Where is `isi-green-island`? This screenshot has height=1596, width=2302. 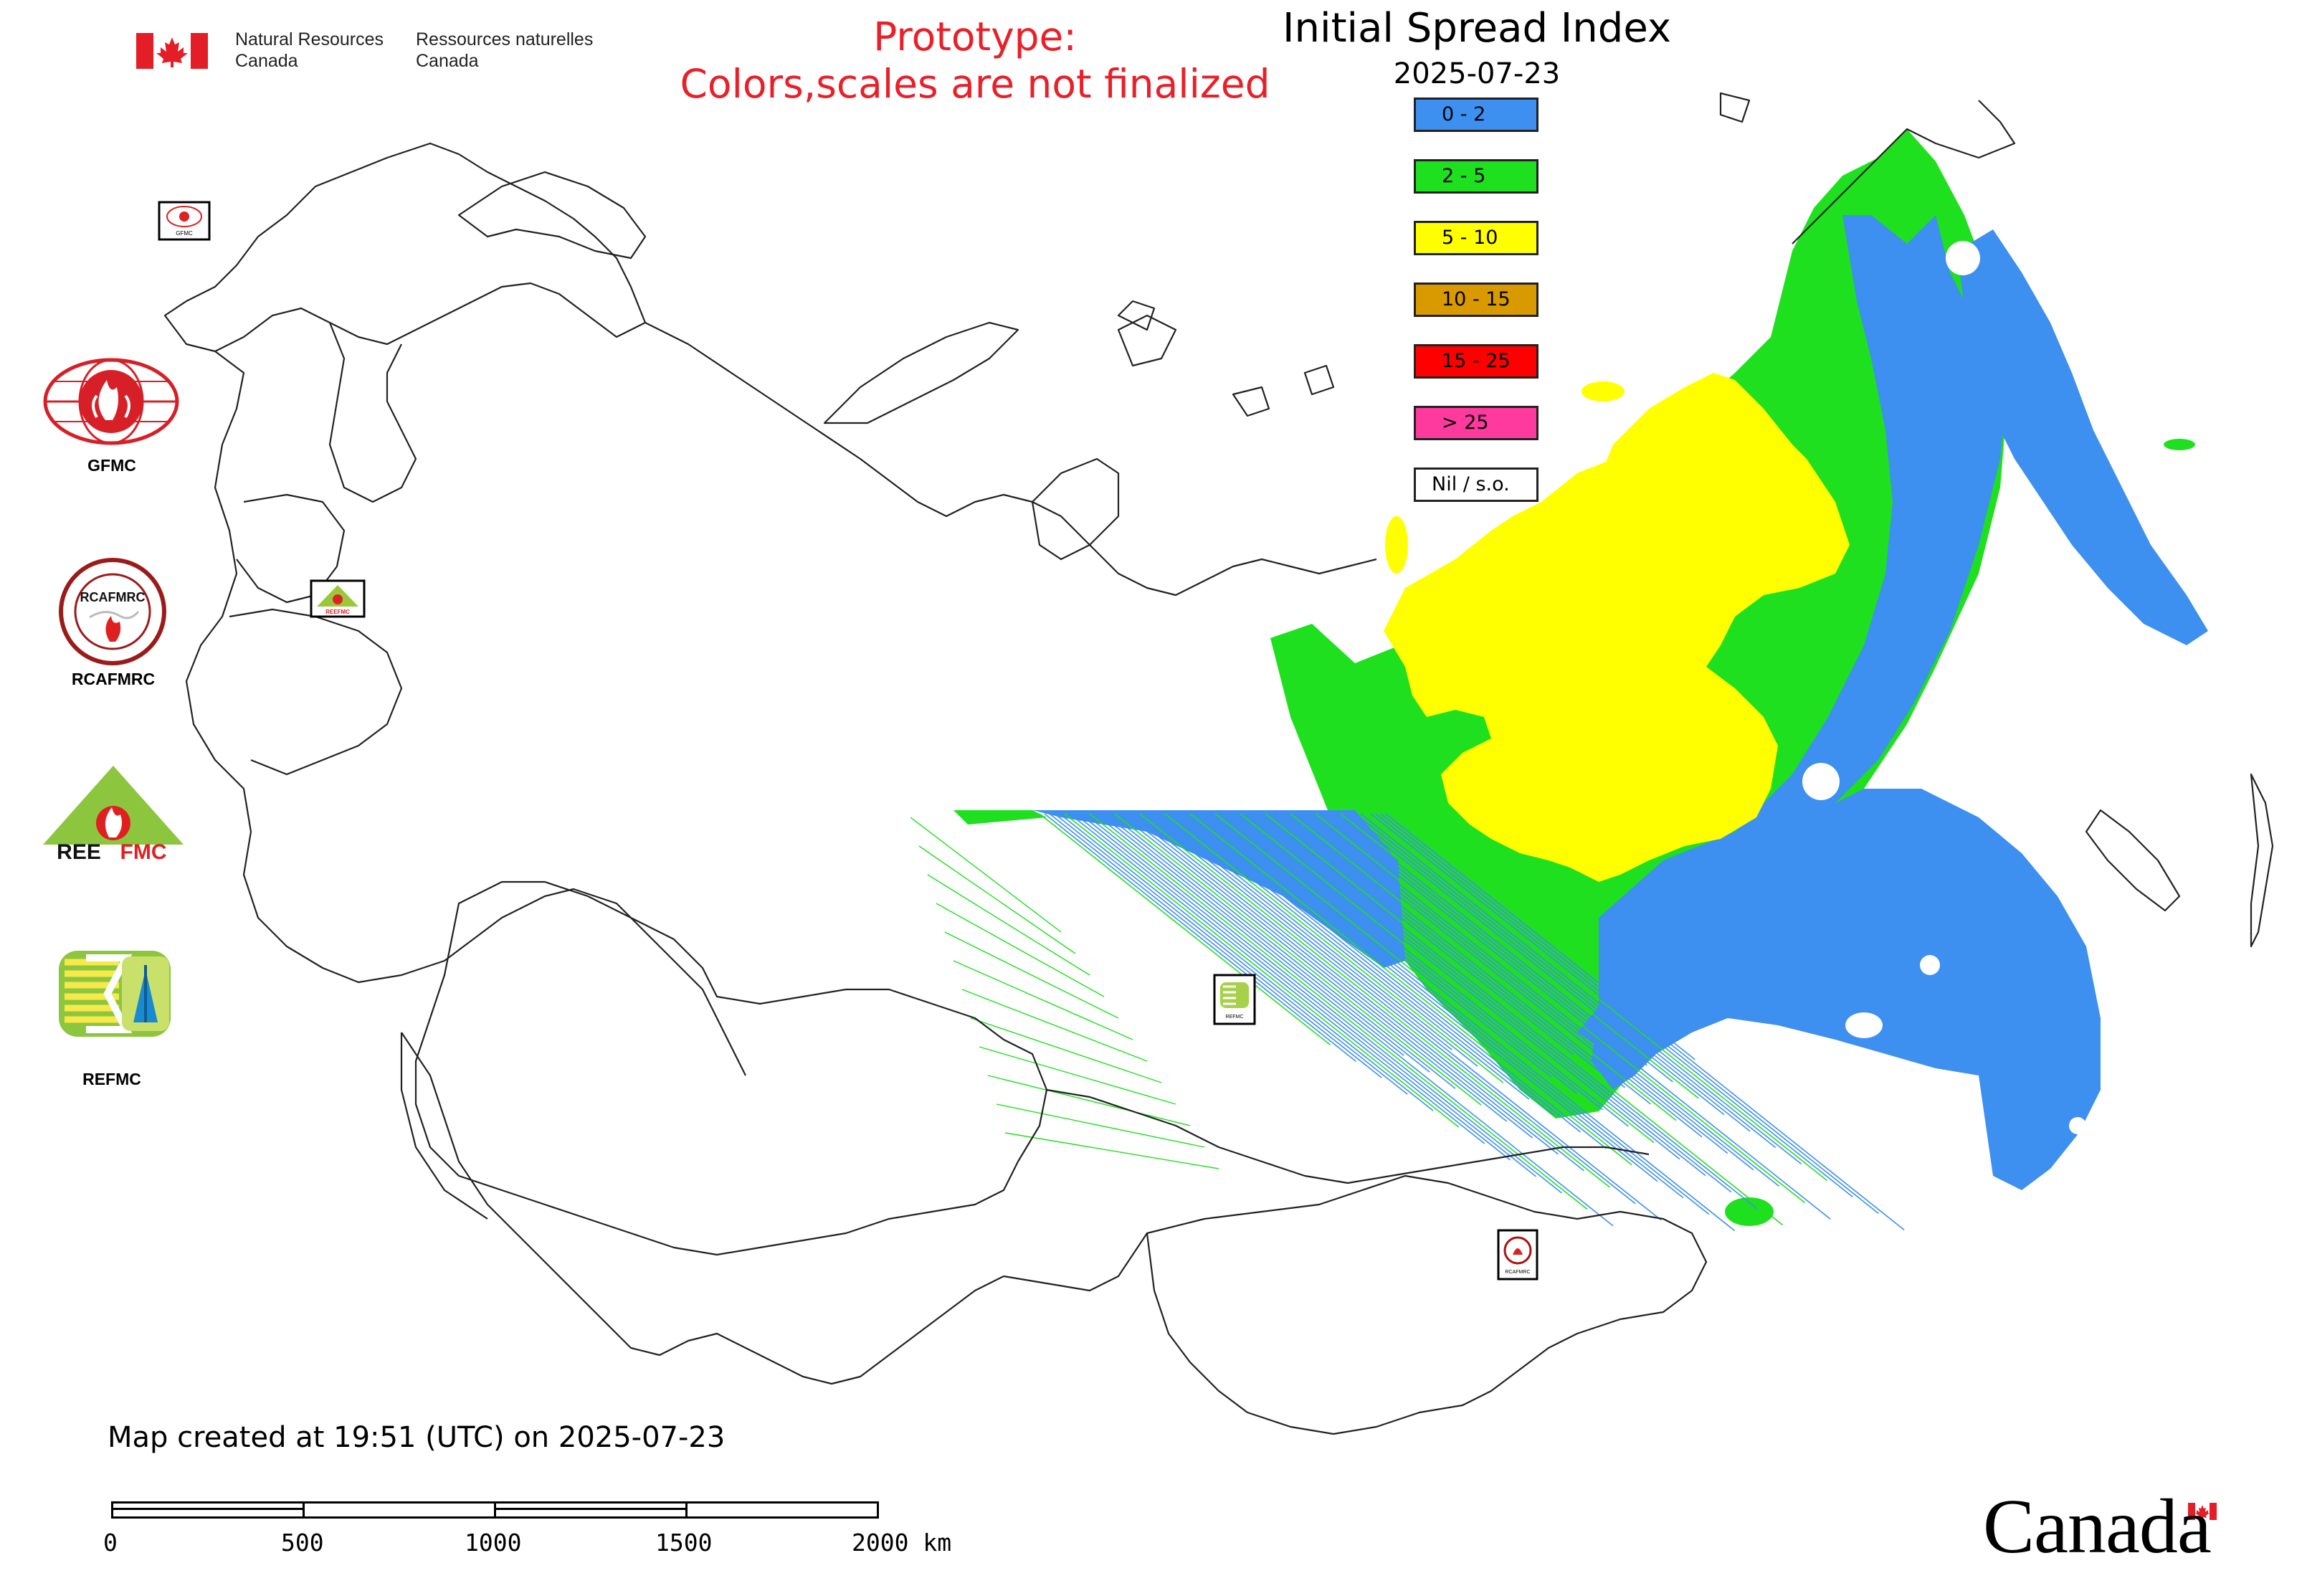
isi-green-island is located at coordinates (1750, 1211).